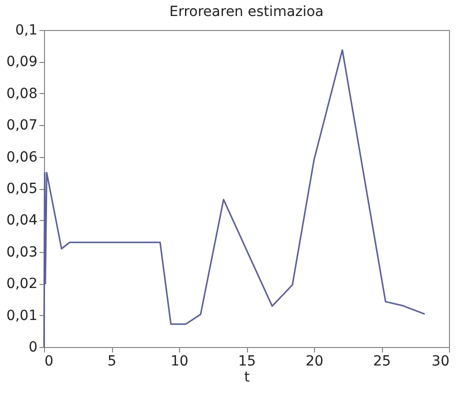 Image resolution: width=462 pixels, height=407 pixels. What do you see at coordinates (179, 362) in the screenshot?
I see `x-tick-label: 10` at bounding box center [179, 362].